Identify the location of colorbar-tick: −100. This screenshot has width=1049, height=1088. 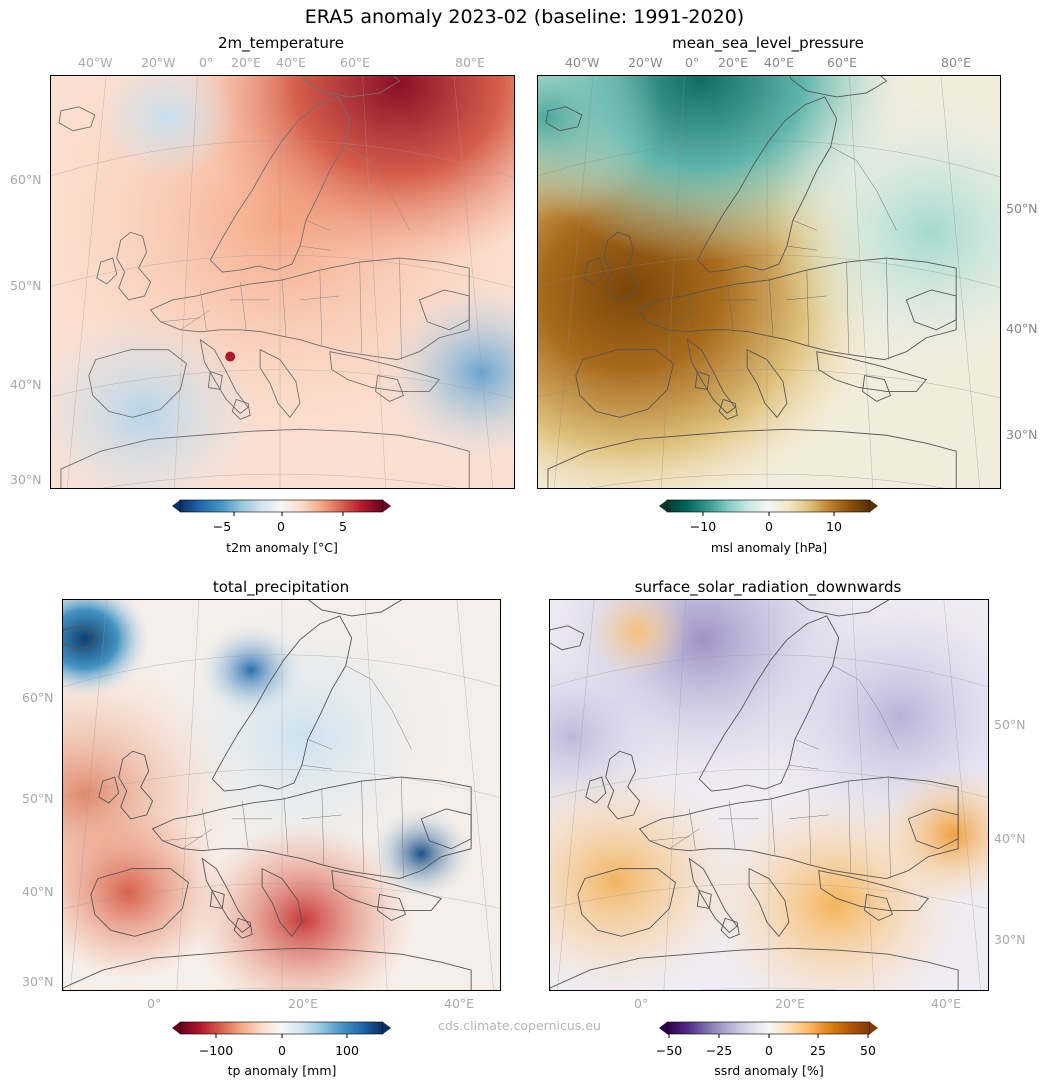
(216, 1050).